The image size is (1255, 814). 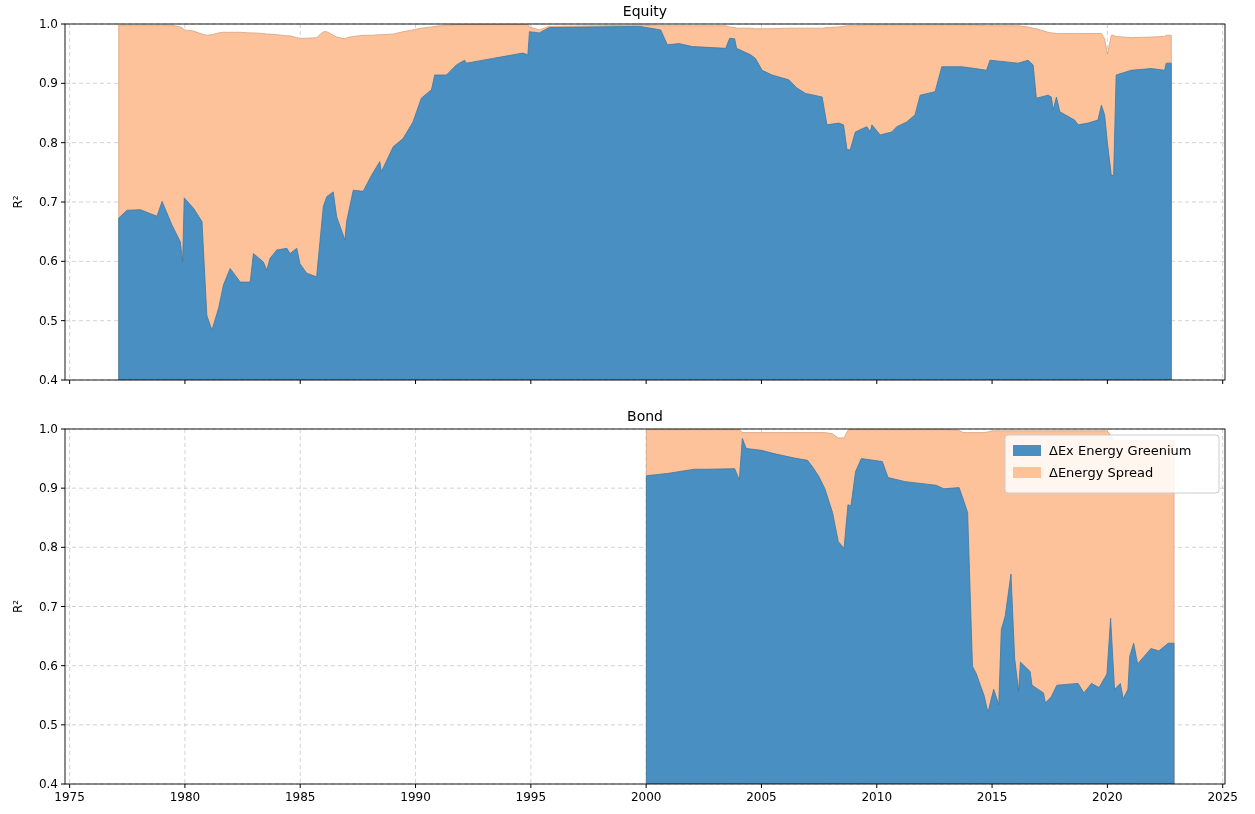 I want to click on chart-title: Equity, so click(x=645, y=11).